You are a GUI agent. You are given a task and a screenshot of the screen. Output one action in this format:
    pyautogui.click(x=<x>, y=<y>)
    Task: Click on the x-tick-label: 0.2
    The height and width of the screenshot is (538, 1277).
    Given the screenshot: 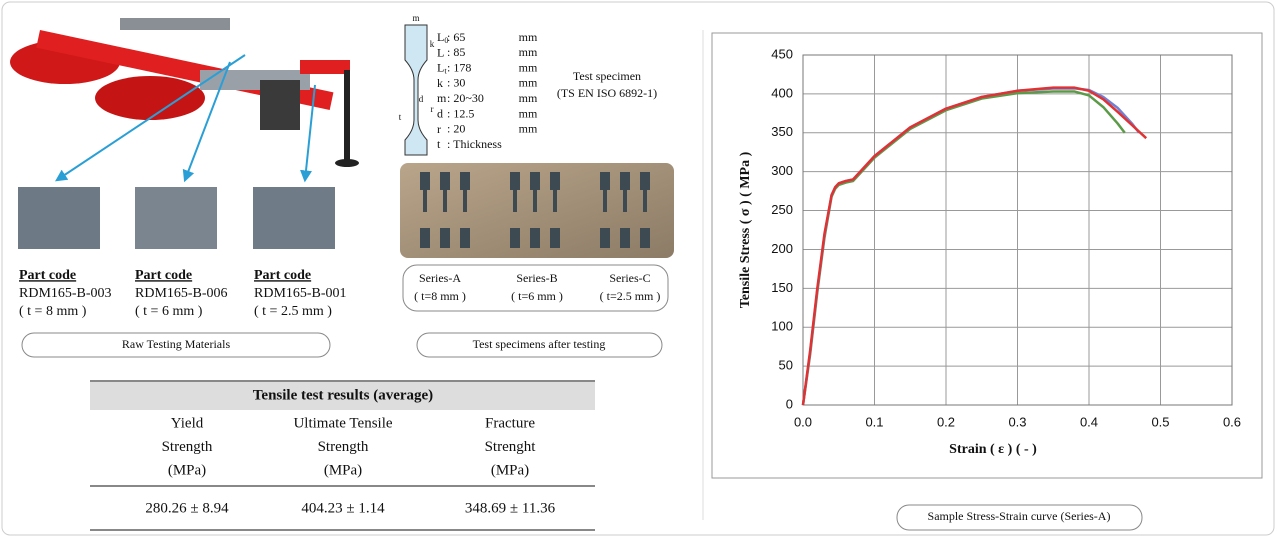 What is the action you would take?
    pyautogui.click(x=946, y=421)
    